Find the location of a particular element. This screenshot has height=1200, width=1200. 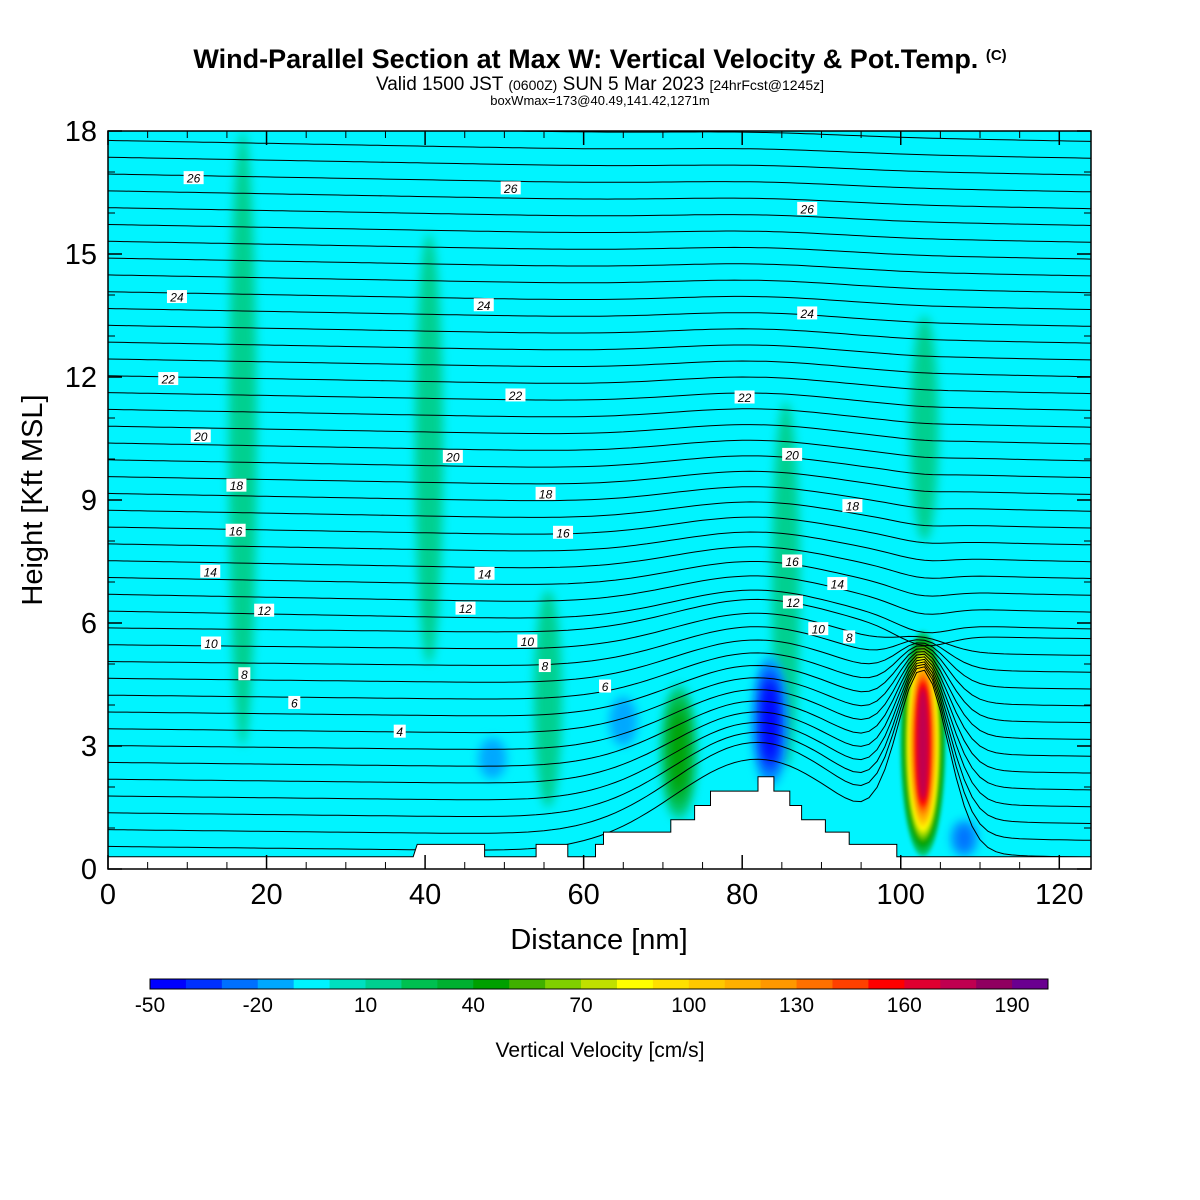

colorbar-tick-label: -20 is located at coordinates (258, 1005).